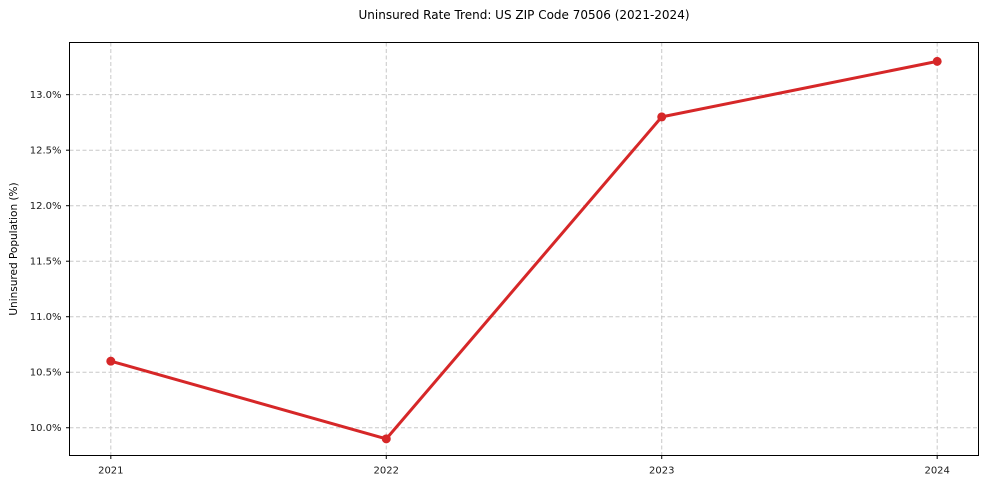 This screenshot has height=490, width=989. Describe the element at coordinates (46, 95) in the screenshot. I see `y-tick-label: 13.0%` at that location.